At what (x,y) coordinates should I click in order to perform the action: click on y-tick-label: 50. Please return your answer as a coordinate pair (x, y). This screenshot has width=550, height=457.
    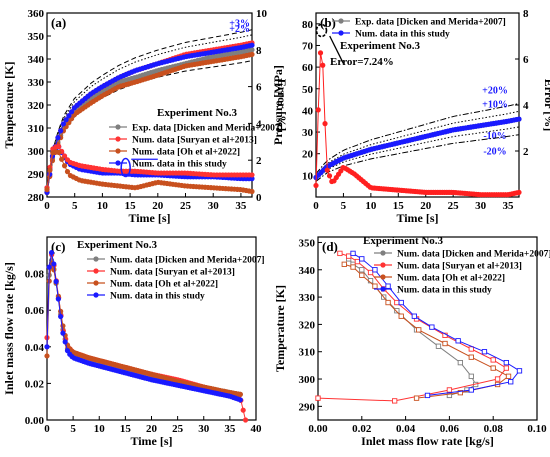
    Looking at the image, I should click on (308, 90).